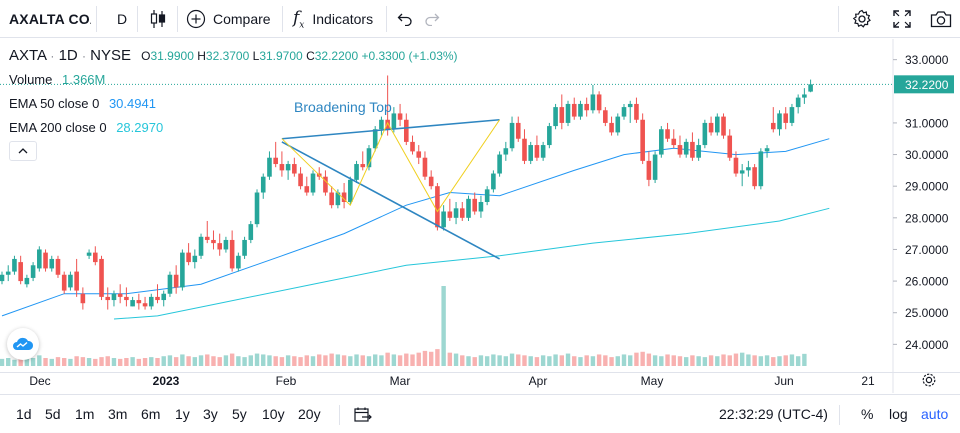  I want to click on settings-button, so click(862, 19).